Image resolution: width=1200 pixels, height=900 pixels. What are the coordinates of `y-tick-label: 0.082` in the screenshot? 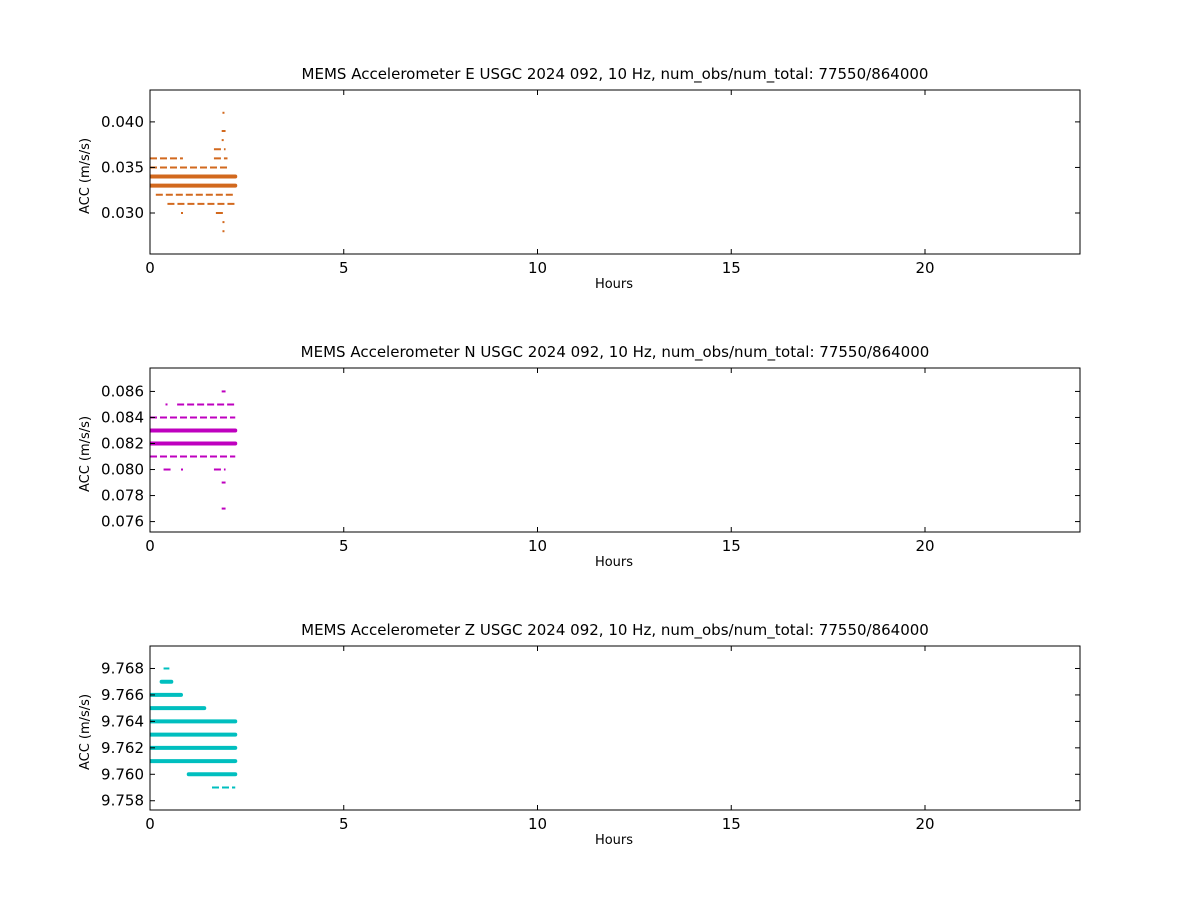 It's located at (122, 443).